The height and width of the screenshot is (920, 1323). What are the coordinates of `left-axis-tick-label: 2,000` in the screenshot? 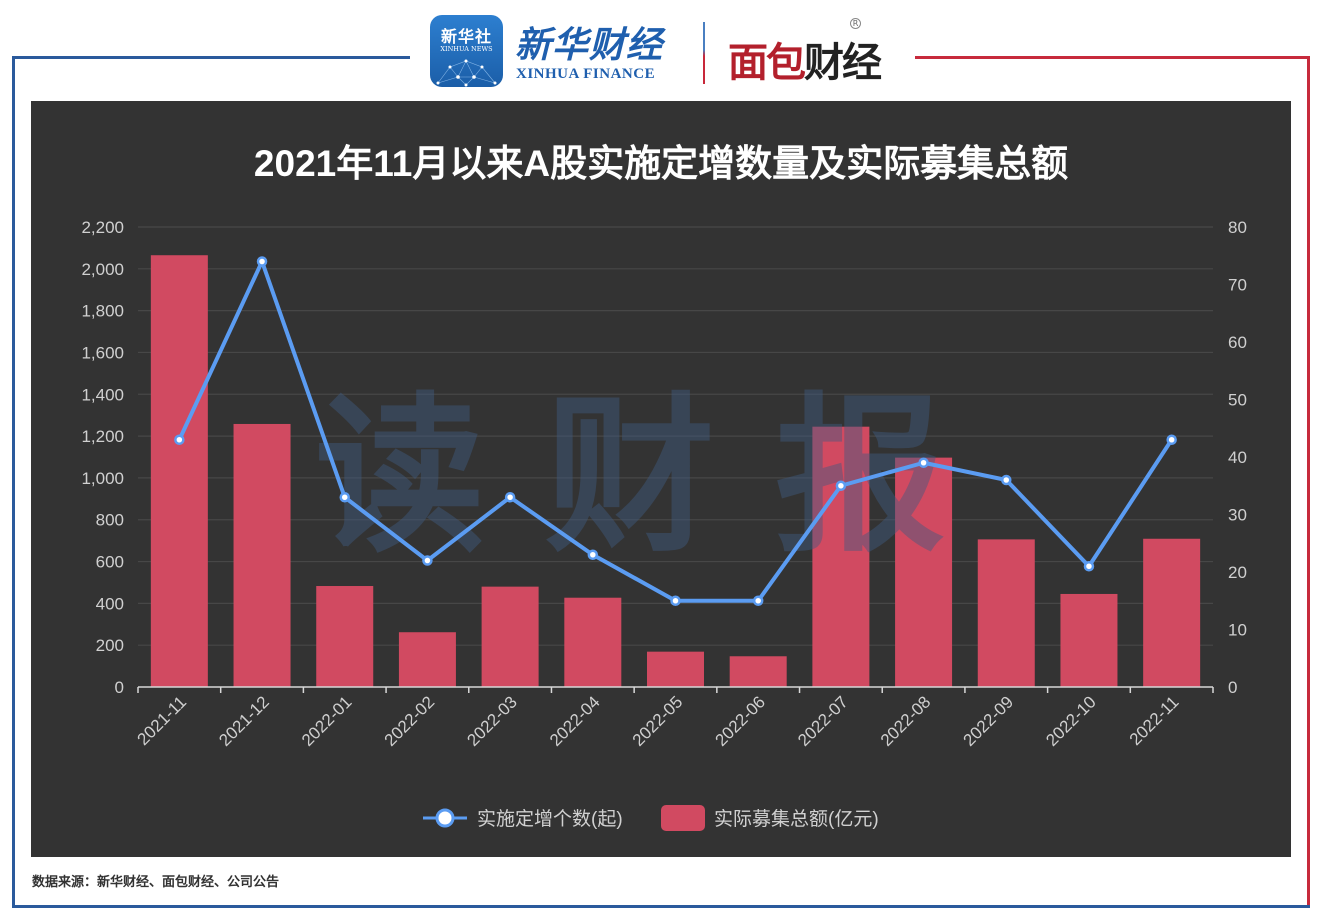 It's located at (102, 269).